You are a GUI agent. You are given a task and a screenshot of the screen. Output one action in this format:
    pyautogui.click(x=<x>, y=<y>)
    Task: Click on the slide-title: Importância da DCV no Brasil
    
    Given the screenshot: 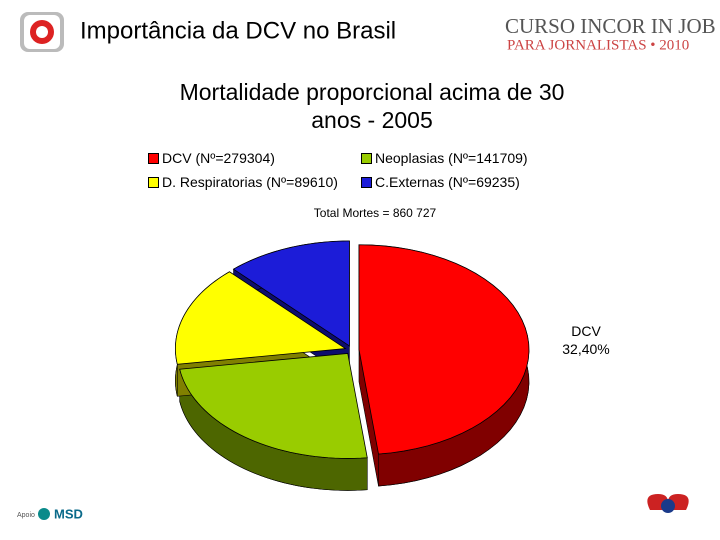 What is the action you would take?
    pyautogui.click(x=238, y=30)
    